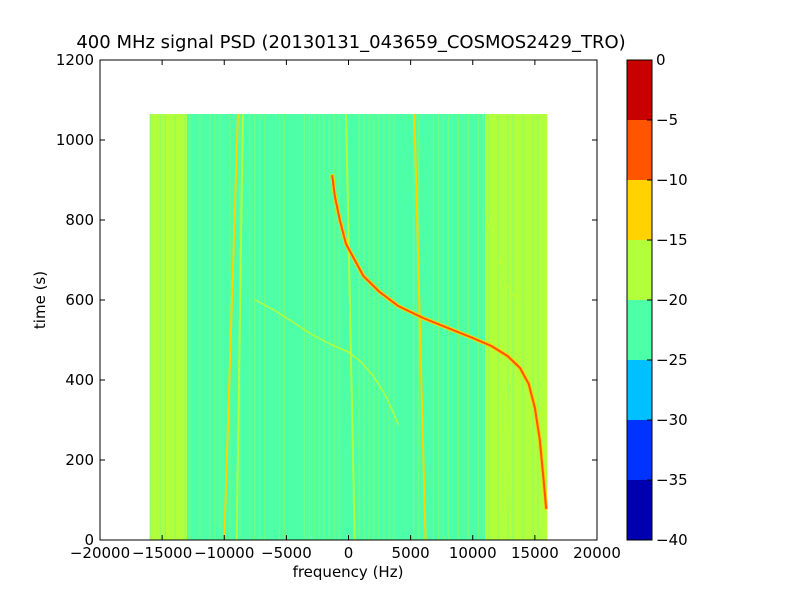  What do you see at coordinates (75, 140) in the screenshot?
I see `y-tick-label: 1000` at bounding box center [75, 140].